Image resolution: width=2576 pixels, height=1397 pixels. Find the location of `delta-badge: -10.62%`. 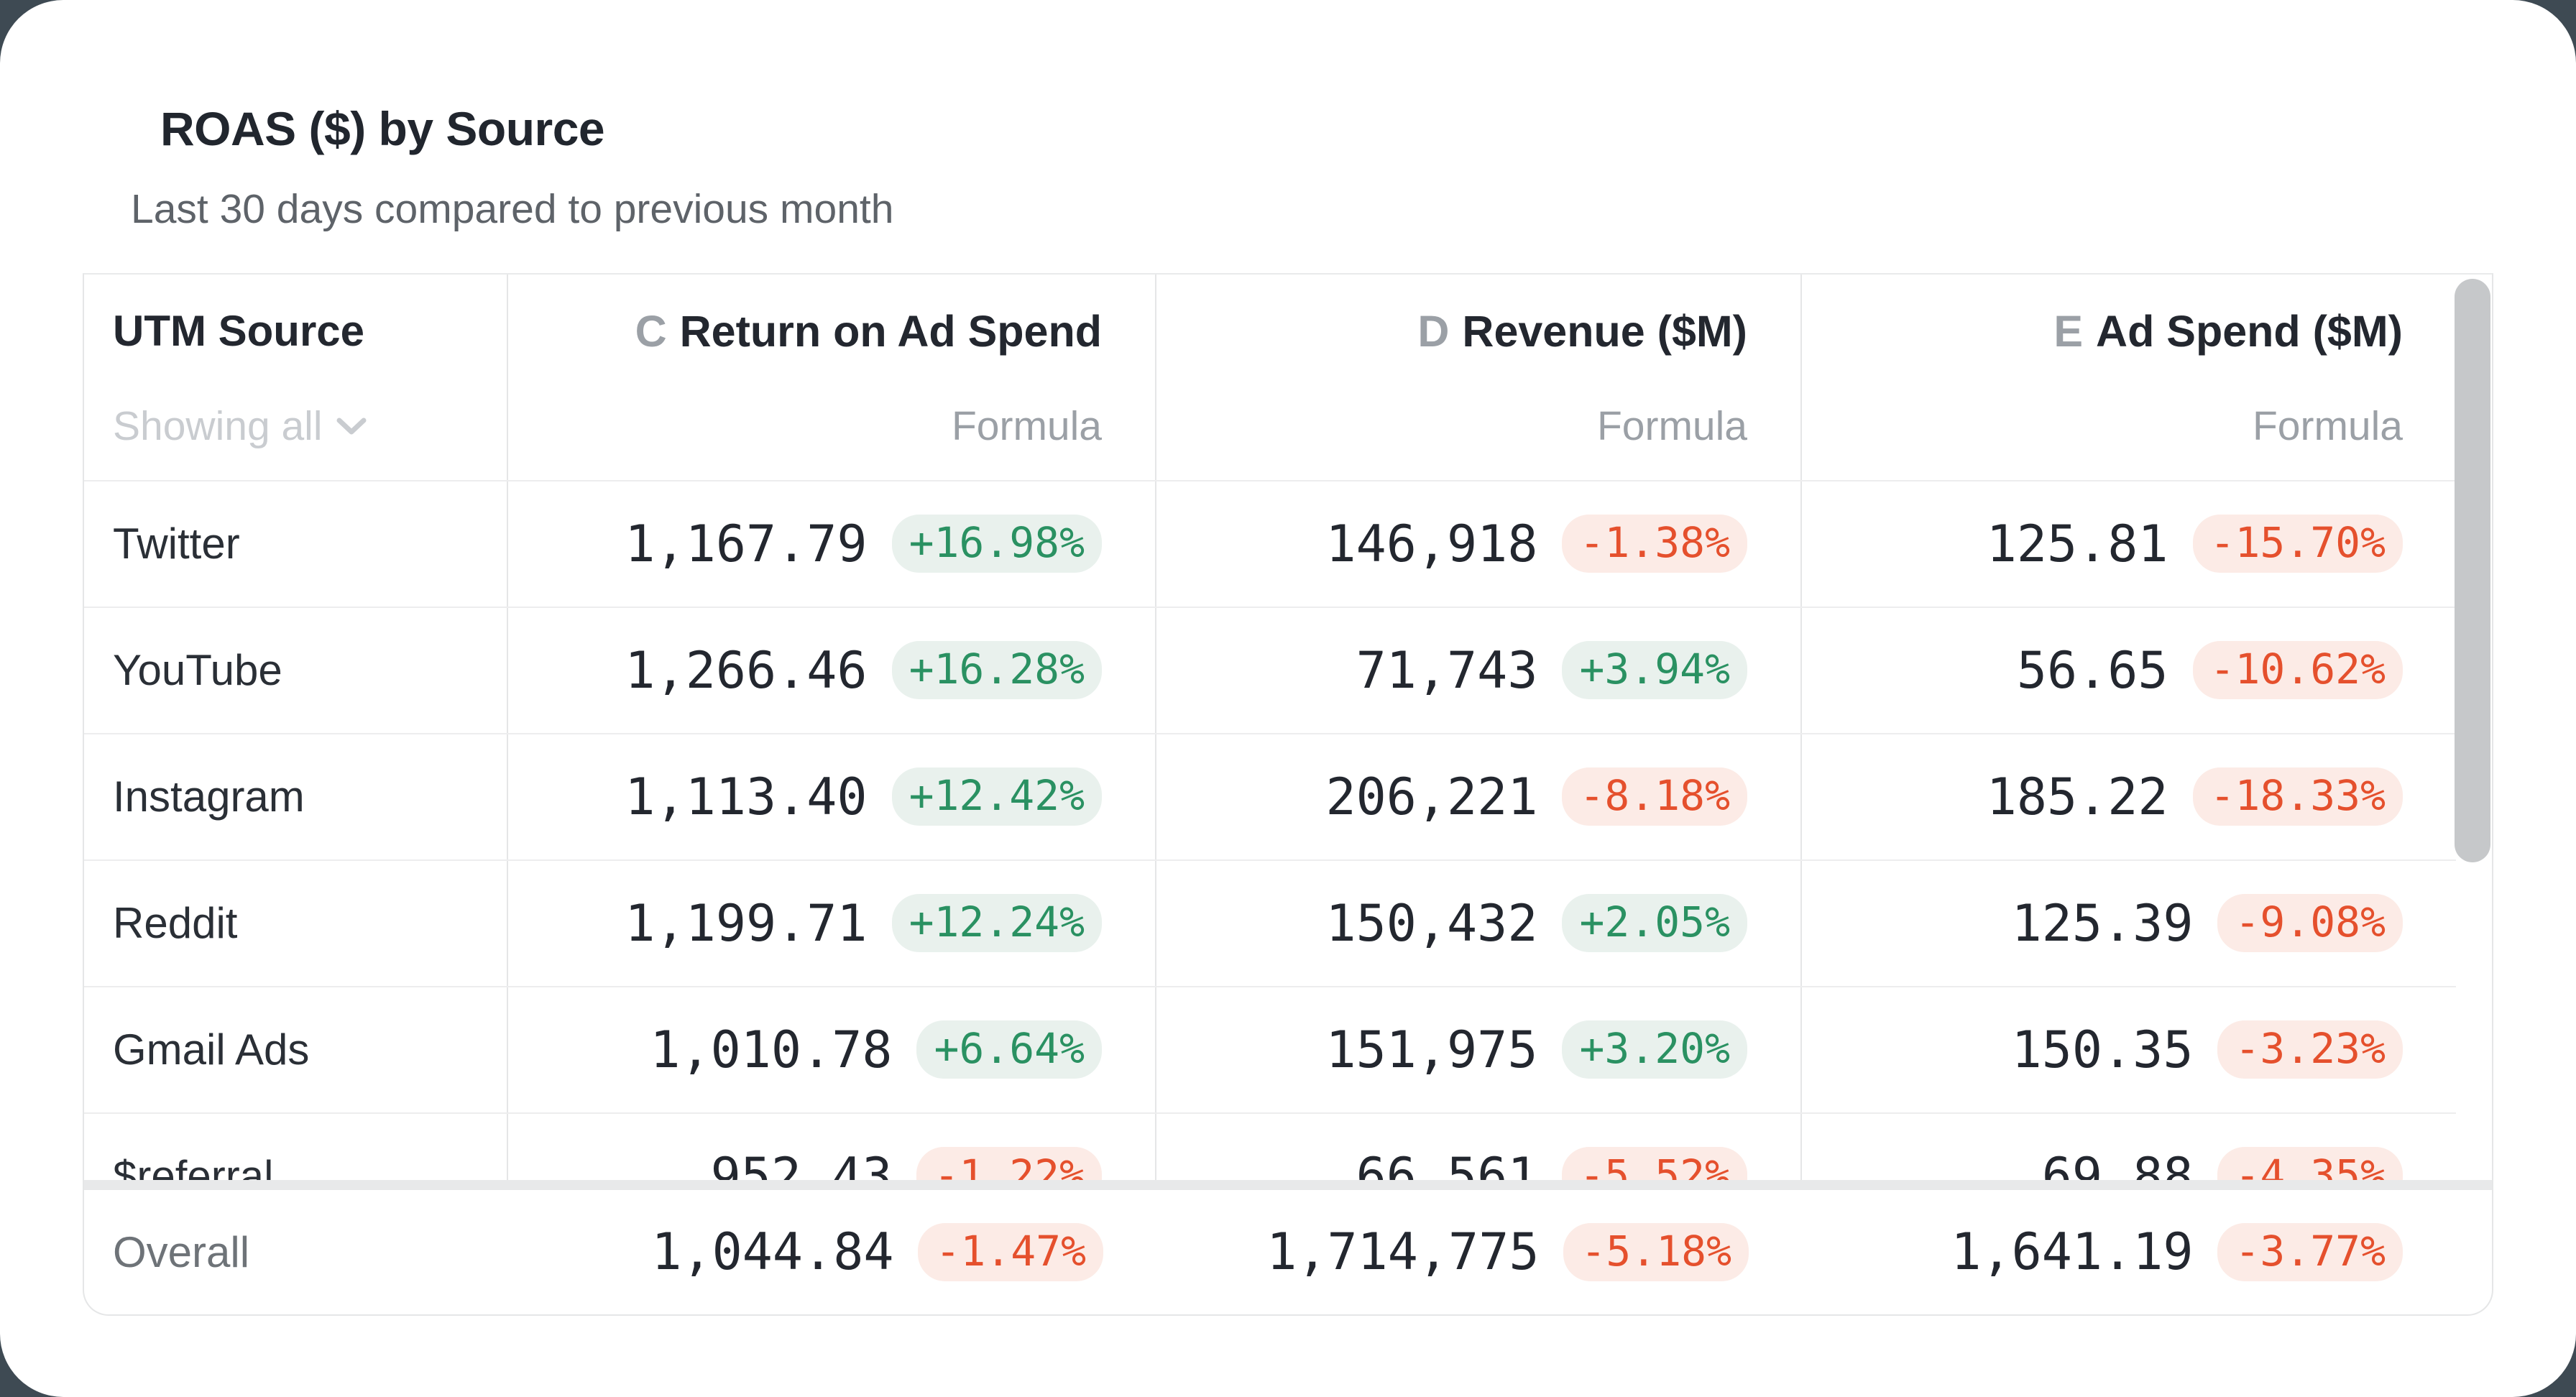

delta-badge: -10.62% is located at coordinates (2297, 670).